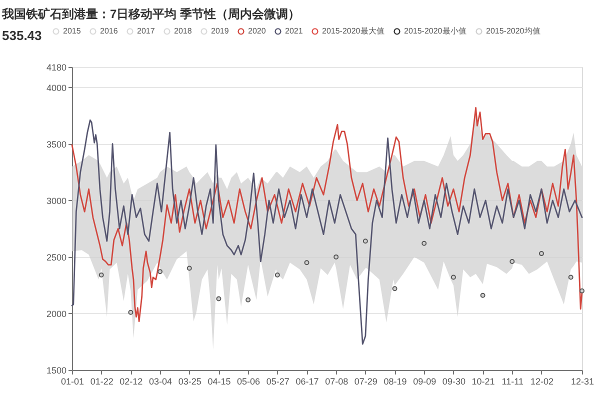  What do you see at coordinates (183, 31) in the screenshot?
I see `legend-label: 2018` at bounding box center [183, 31].